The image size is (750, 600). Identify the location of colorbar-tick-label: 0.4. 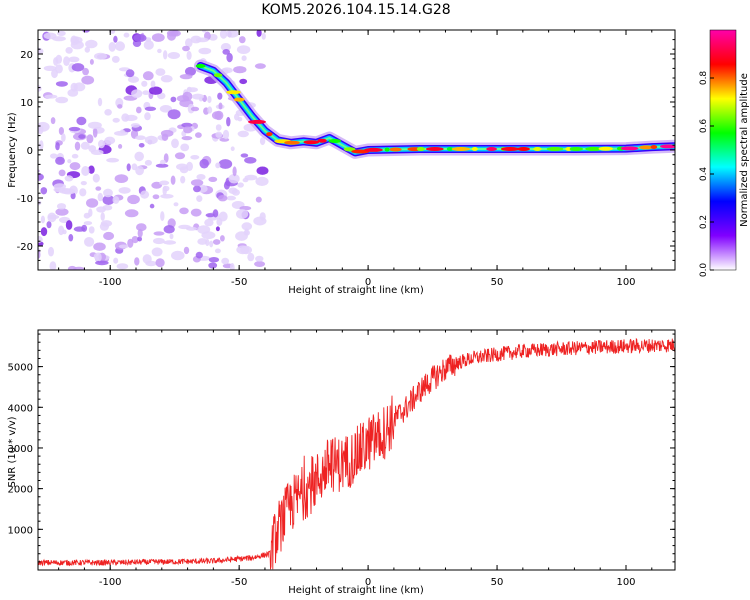
(704, 174).